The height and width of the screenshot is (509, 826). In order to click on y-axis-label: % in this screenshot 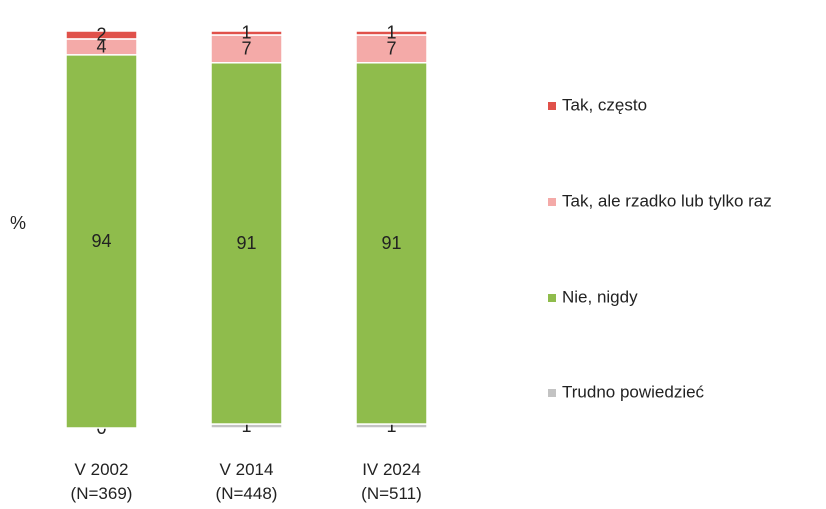, I will do `click(18, 223)`.